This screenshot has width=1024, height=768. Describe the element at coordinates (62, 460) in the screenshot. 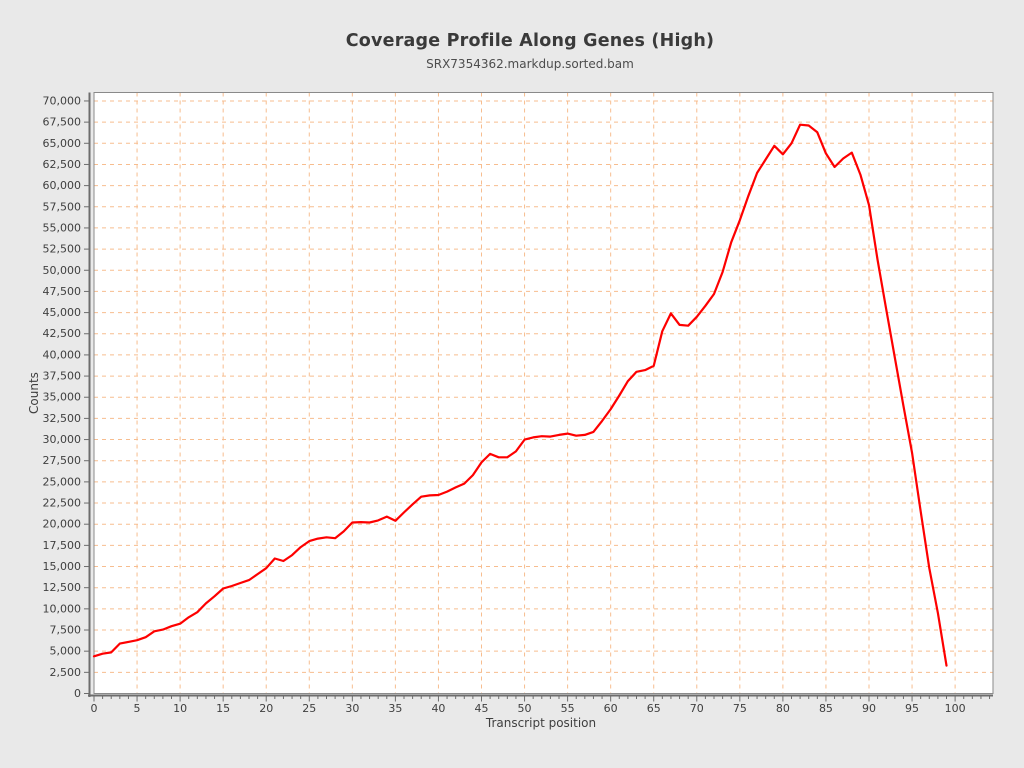

I see `svg-text: 27,500` at that location.